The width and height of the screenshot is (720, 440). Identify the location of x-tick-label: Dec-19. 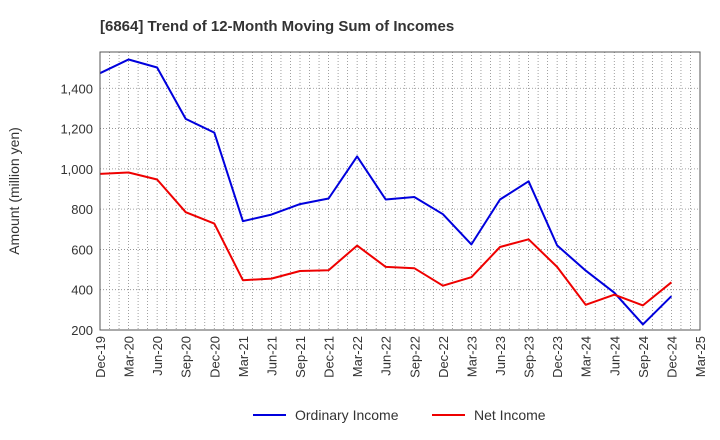
(100, 357).